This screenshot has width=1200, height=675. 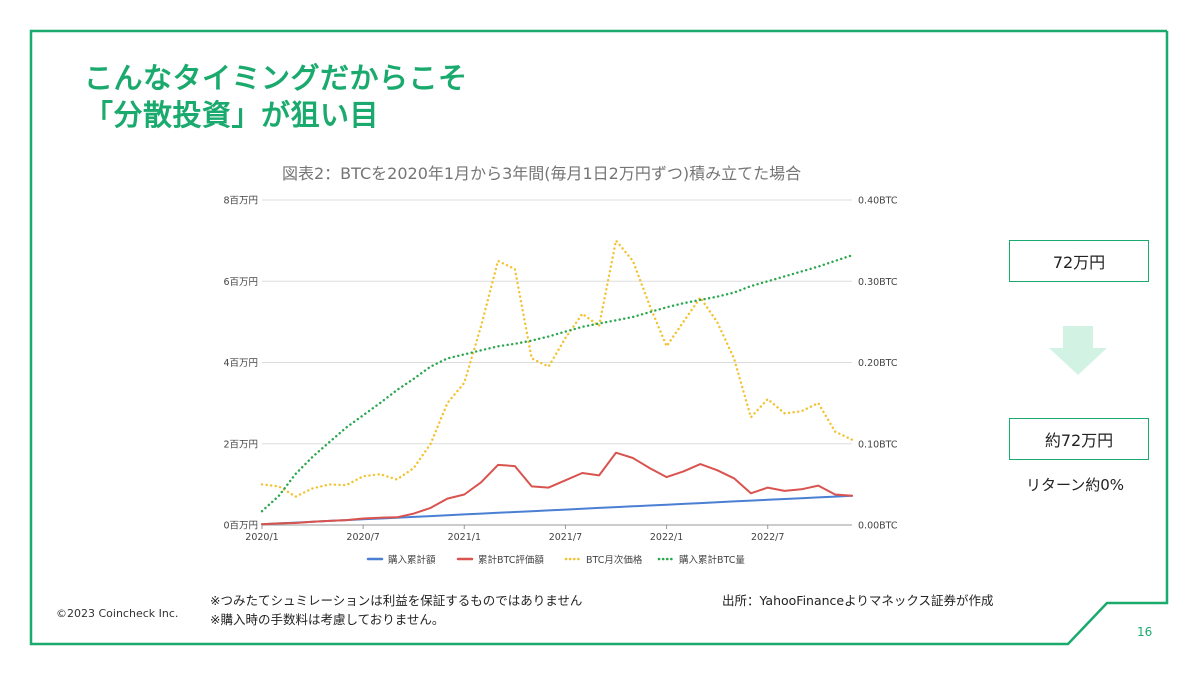 I want to click on chart-title: 図表2：BTCを2020年1月から3年間(毎月1日2万円ずつ)積み立てた場合, so click(x=542, y=173).